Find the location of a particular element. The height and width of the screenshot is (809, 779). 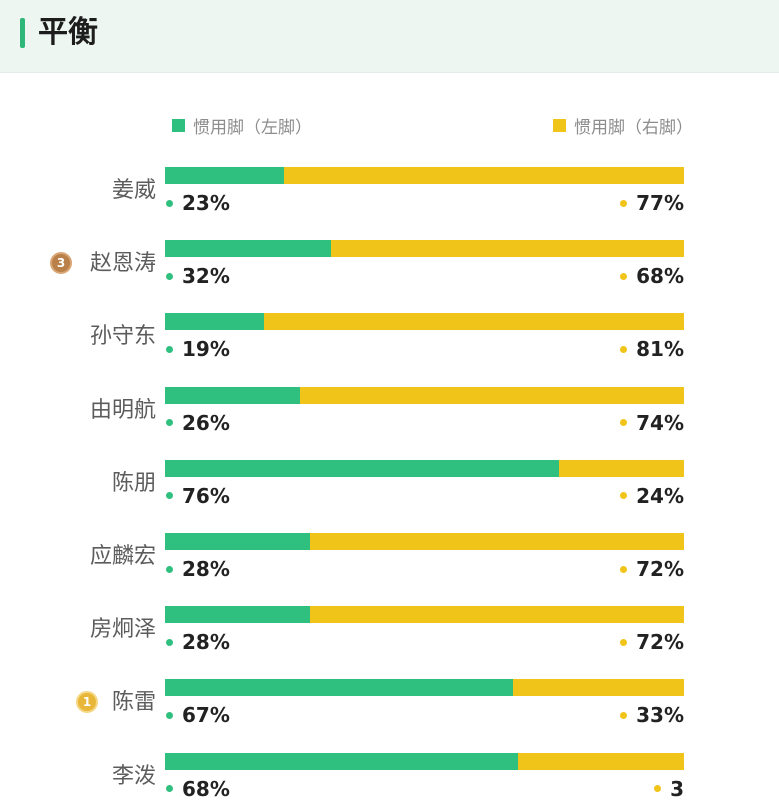

left-foot-percent-label: 67% is located at coordinates (206, 715).